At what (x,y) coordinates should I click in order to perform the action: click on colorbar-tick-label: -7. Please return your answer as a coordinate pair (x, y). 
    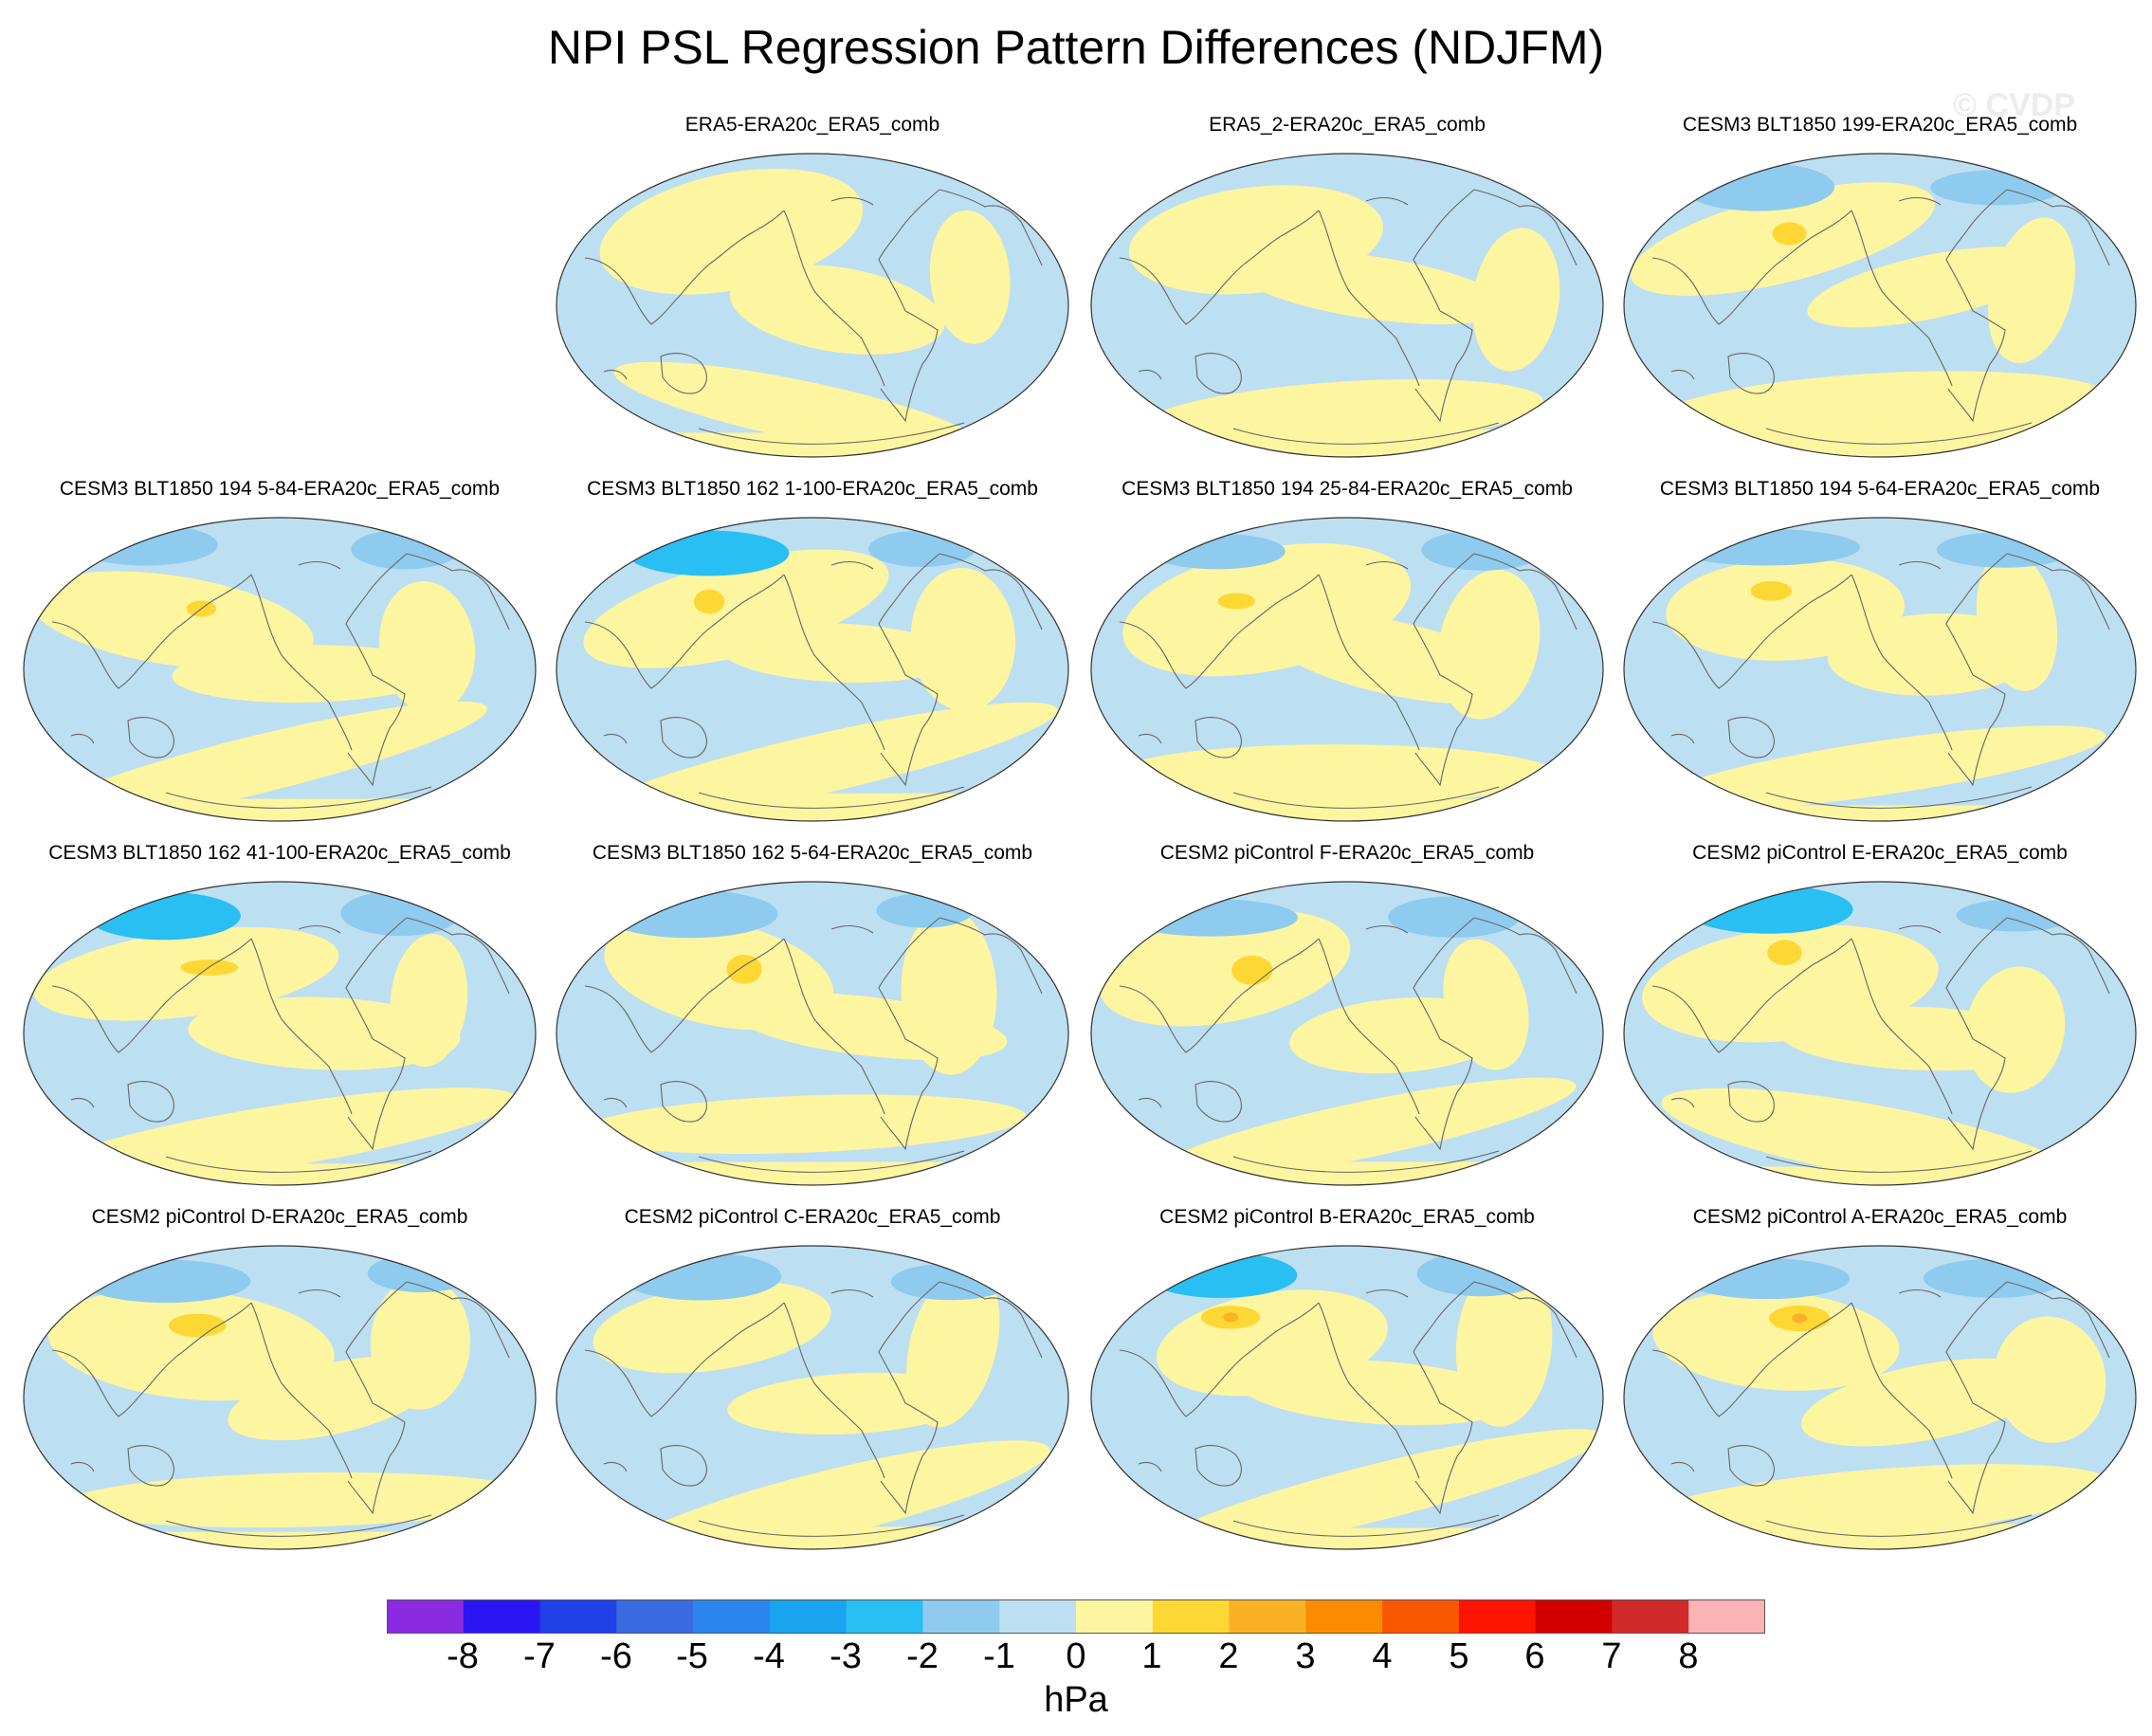
    Looking at the image, I should click on (539, 1656).